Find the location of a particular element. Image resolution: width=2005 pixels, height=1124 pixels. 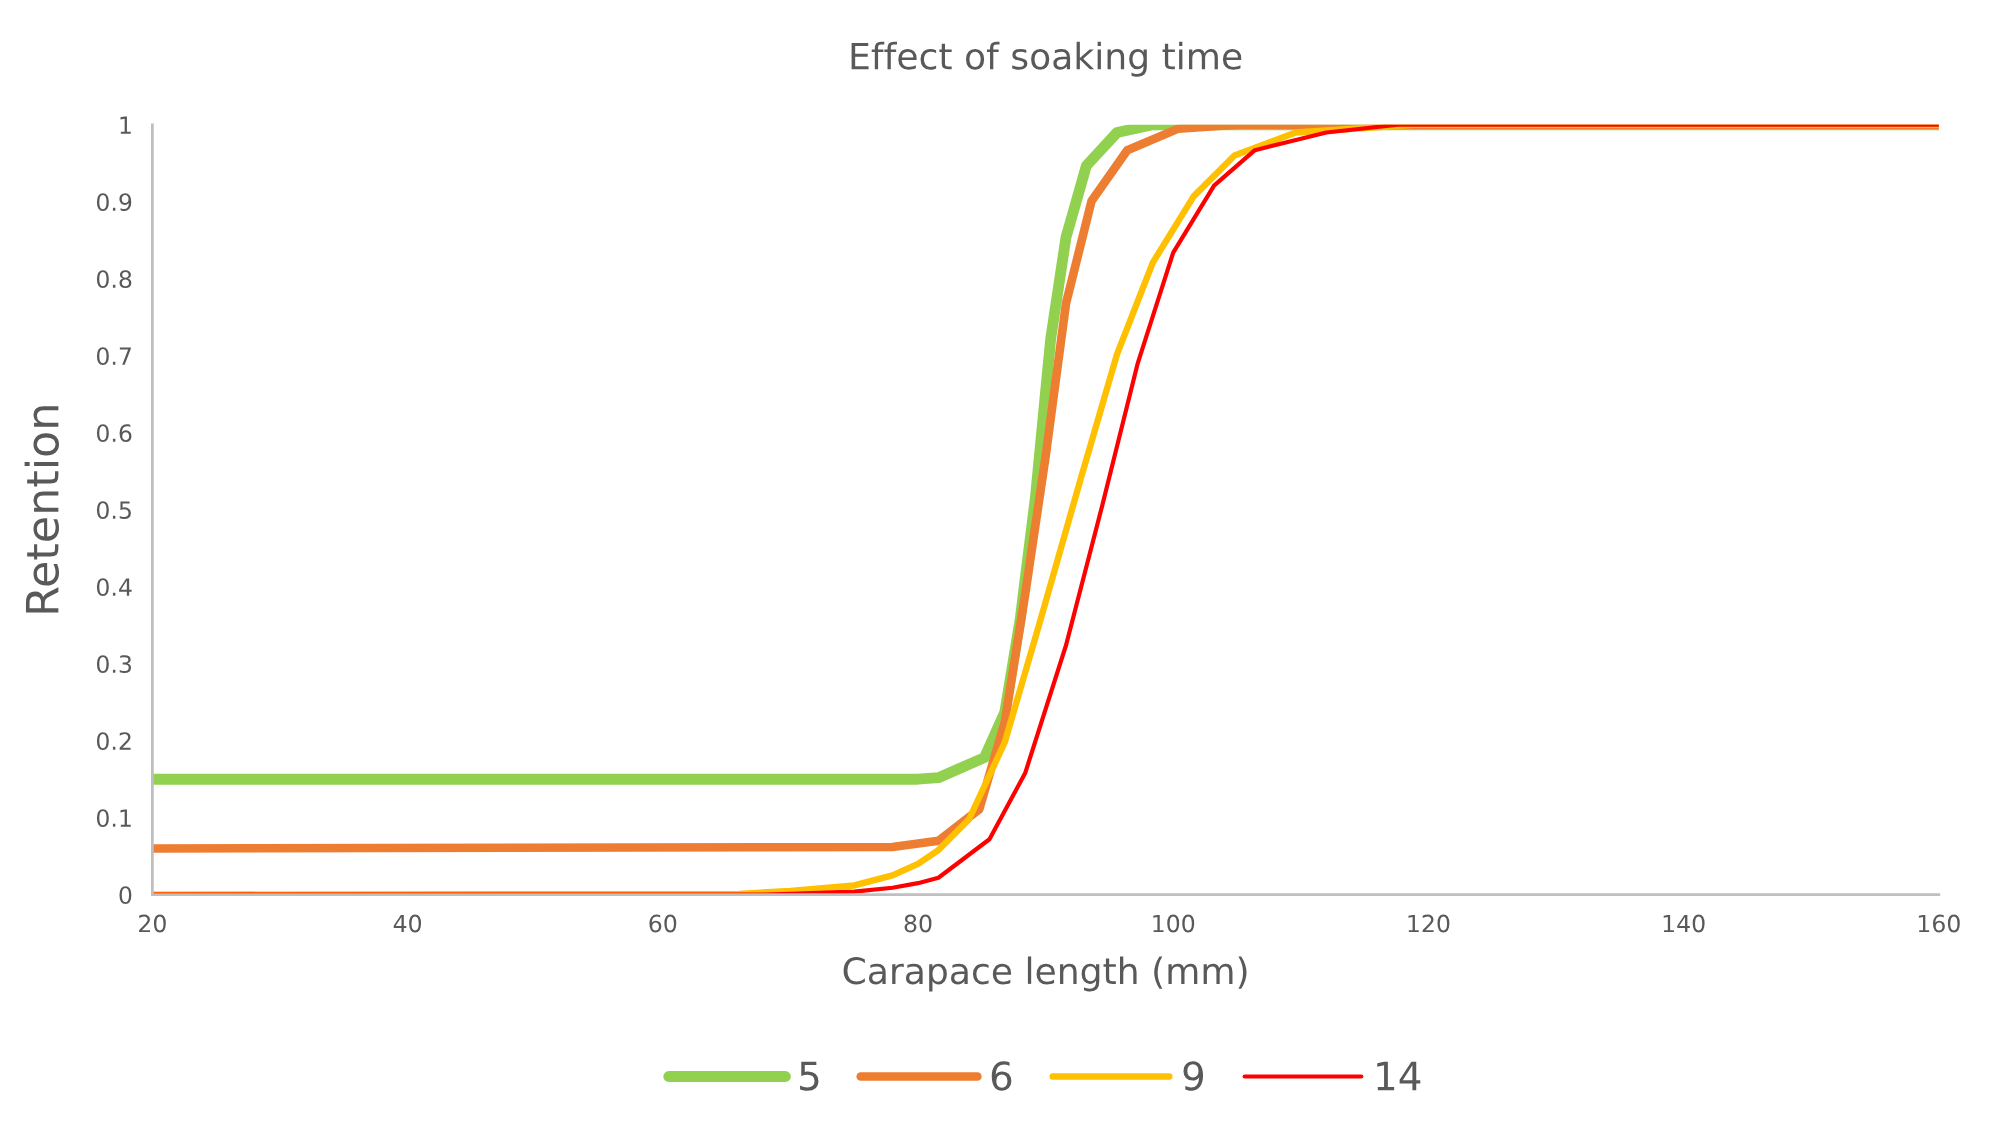

x-tick-label: 80 is located at coordinates (918, 923).